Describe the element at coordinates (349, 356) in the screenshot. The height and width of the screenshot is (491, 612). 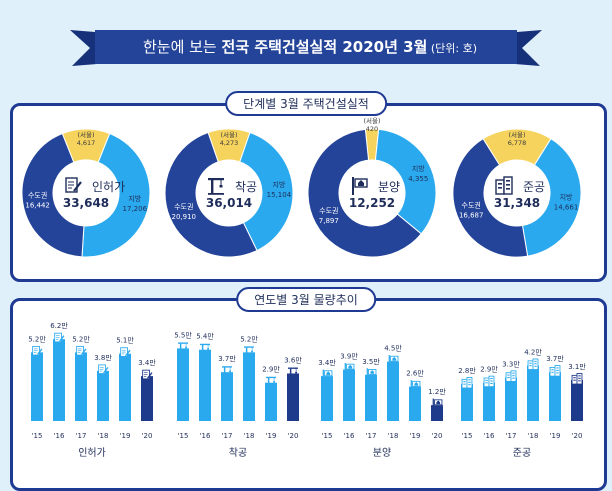
I see `bar-value-label: 3.9만` at that location.